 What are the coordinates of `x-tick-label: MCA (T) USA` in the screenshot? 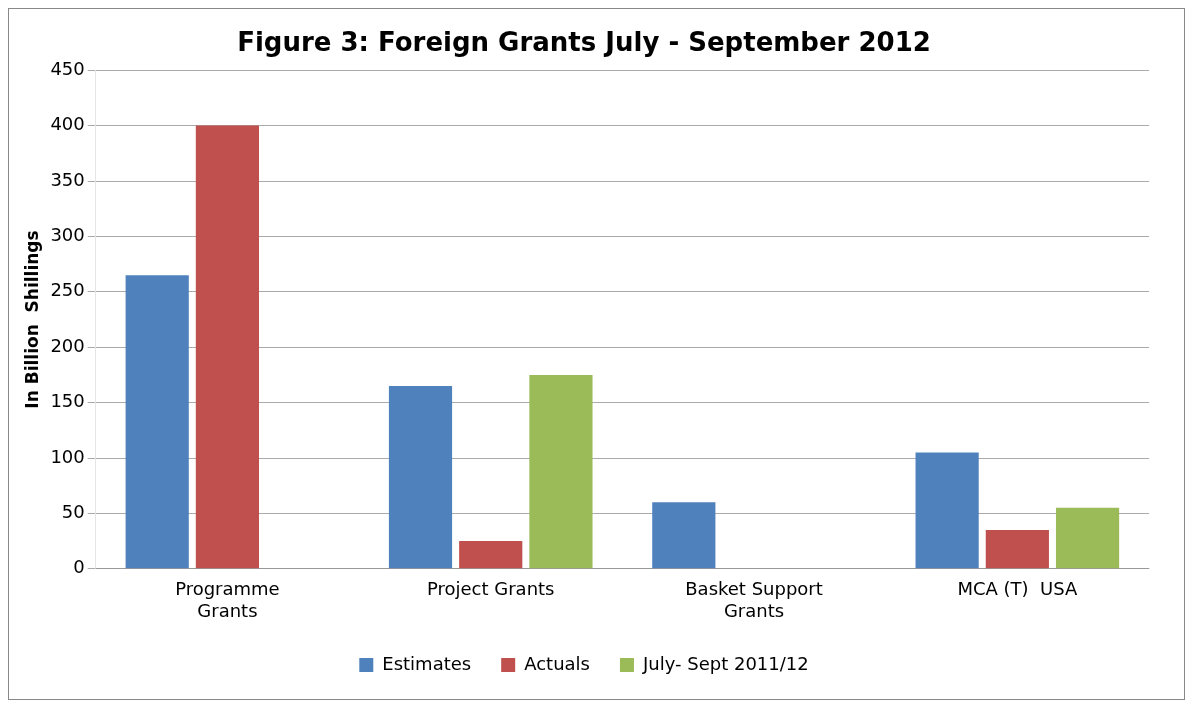 It's located at (1017, 589).